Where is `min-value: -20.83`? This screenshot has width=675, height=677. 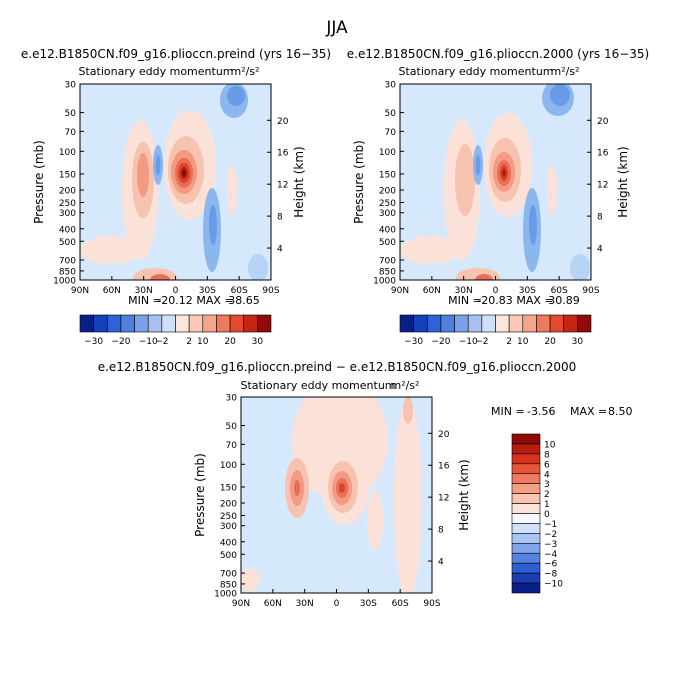 min-value: -20.83 is located at coordinates (494, 300).